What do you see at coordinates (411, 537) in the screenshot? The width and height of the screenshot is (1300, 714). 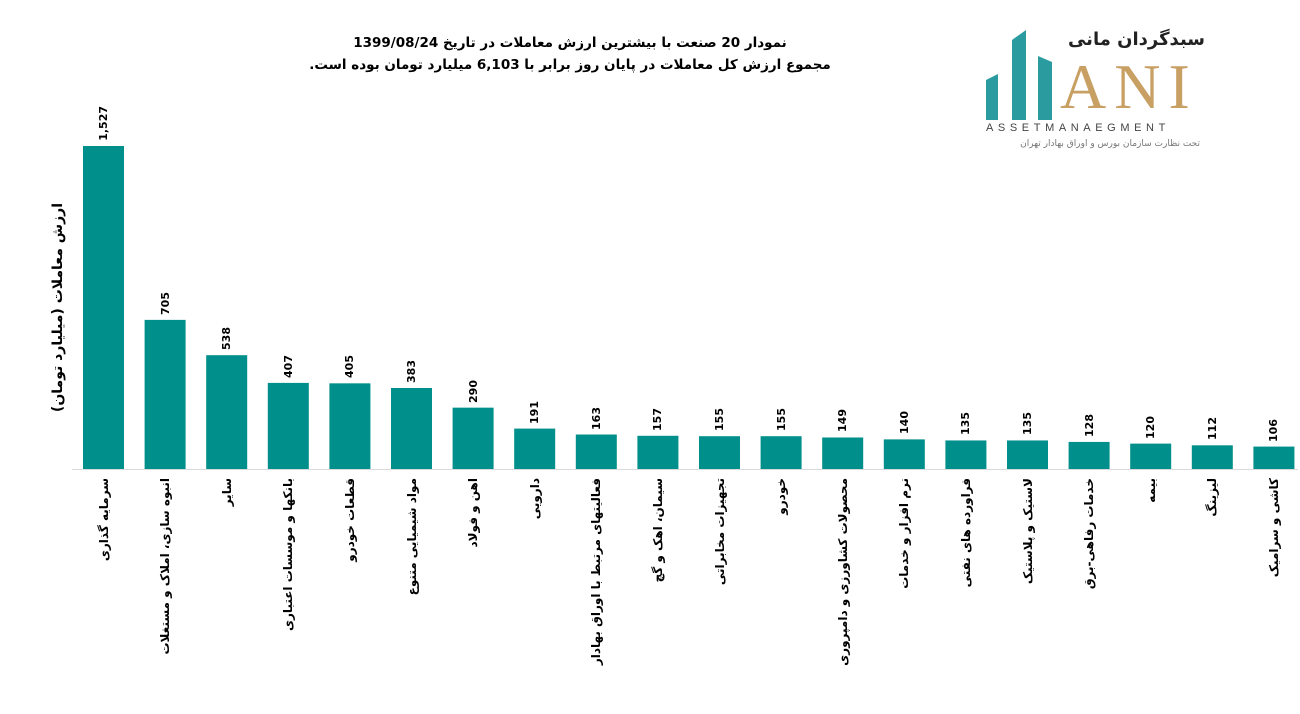 I see `x-tick-label: مواد شیمیایی متنوع` at bounding box center [411, 537].